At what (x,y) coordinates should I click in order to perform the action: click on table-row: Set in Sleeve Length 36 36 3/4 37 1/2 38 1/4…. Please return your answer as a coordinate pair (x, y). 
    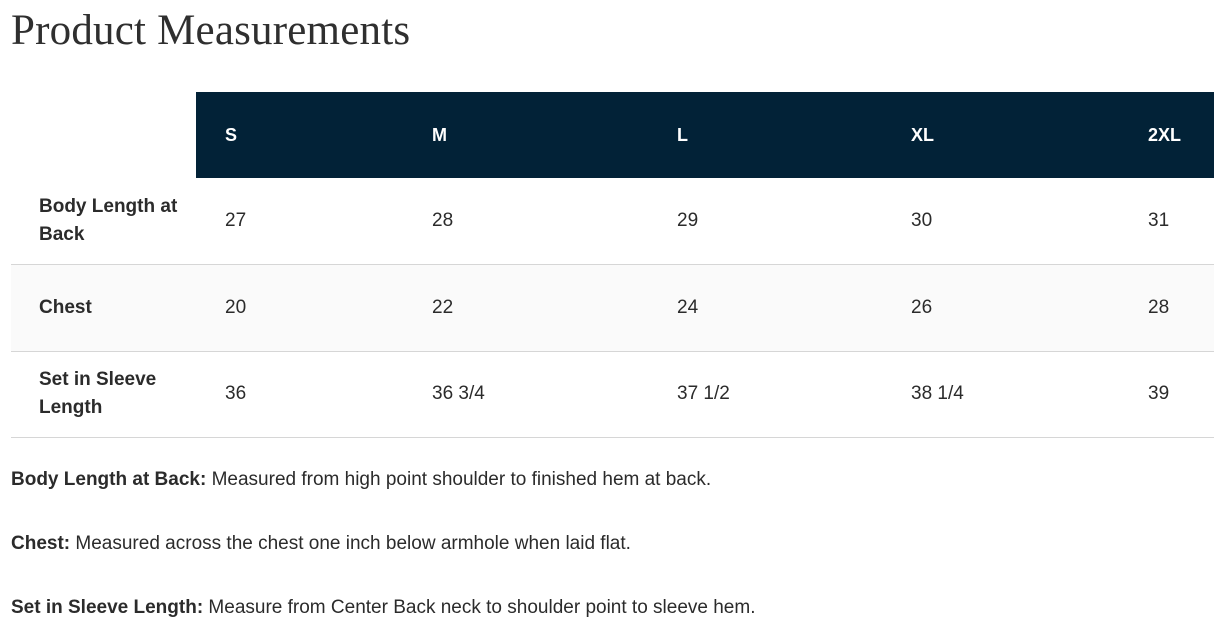
    Looking at the image, I should click on (612, 394).